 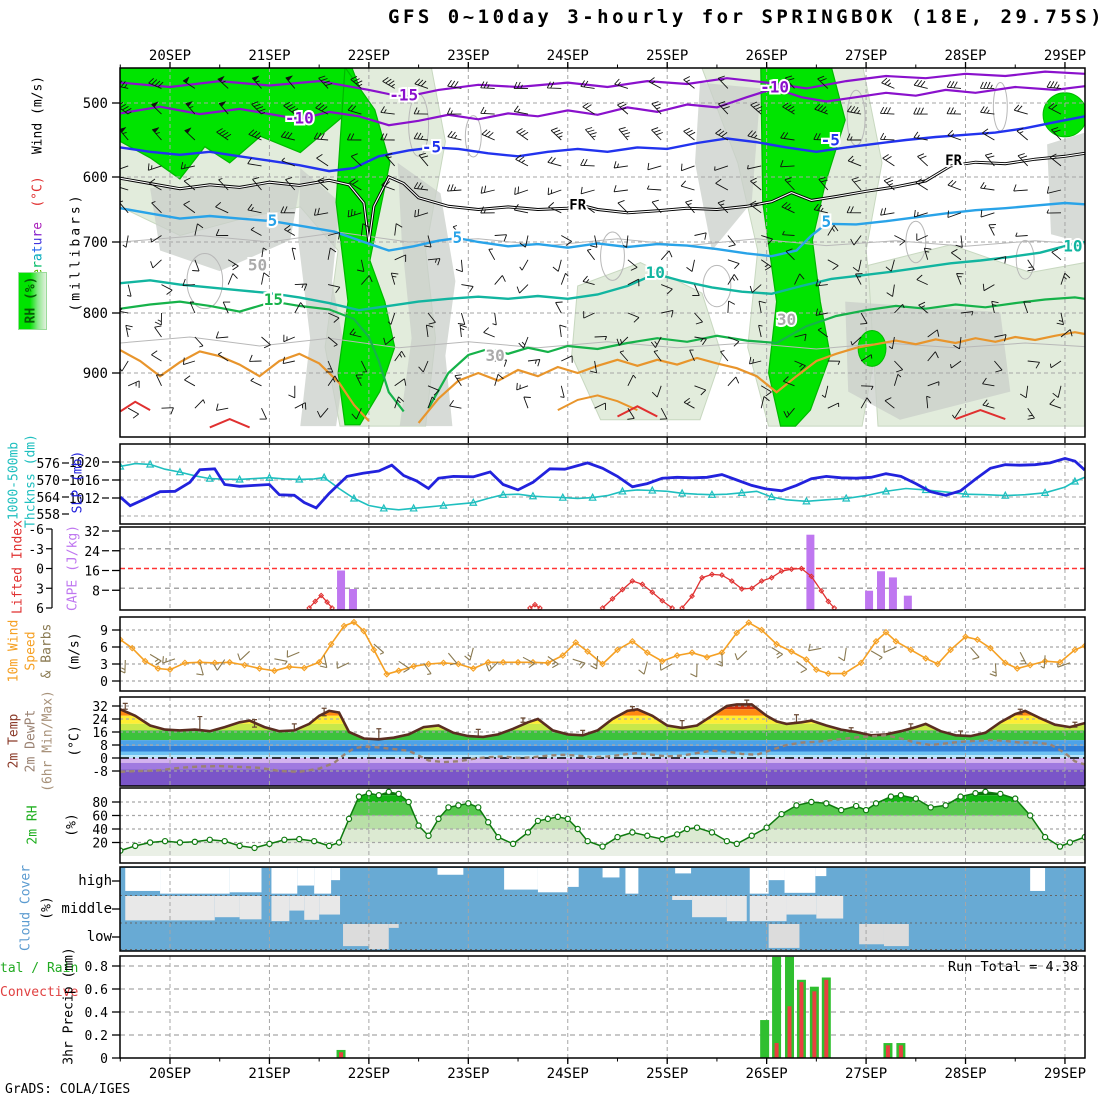 What do you see at coordinates (624, 572) in the screenshot?
I see `cape-bars` at bounding box center [624, 572].